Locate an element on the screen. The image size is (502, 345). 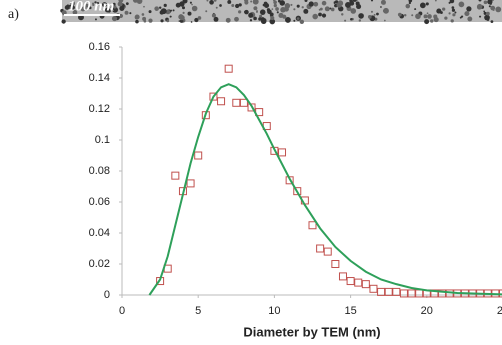
x-tick-label: 10 is located at coordinates (274, 311).